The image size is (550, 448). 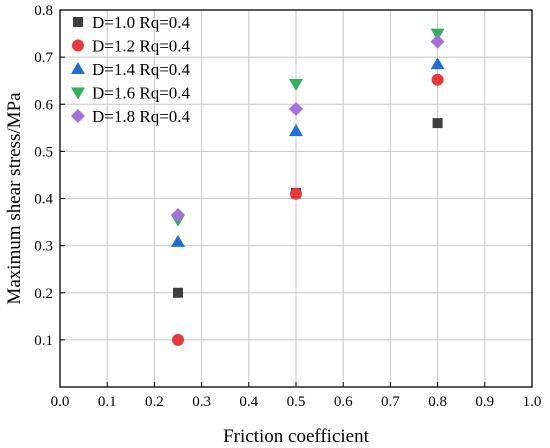 I want to click on y-axis-tick-labels: 0.1 0.2 0.3 0.4 0.5 0.6 0.7 0.8, so click(x=43, y=176).